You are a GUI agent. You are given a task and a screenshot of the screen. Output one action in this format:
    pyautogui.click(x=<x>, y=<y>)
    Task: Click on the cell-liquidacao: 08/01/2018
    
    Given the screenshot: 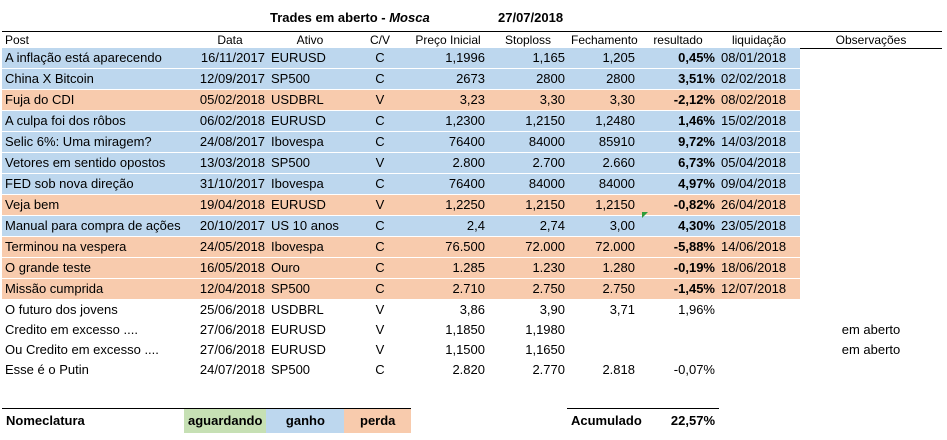 What is the action you would take?
    pyautogui.click(x=759, y=58)
    